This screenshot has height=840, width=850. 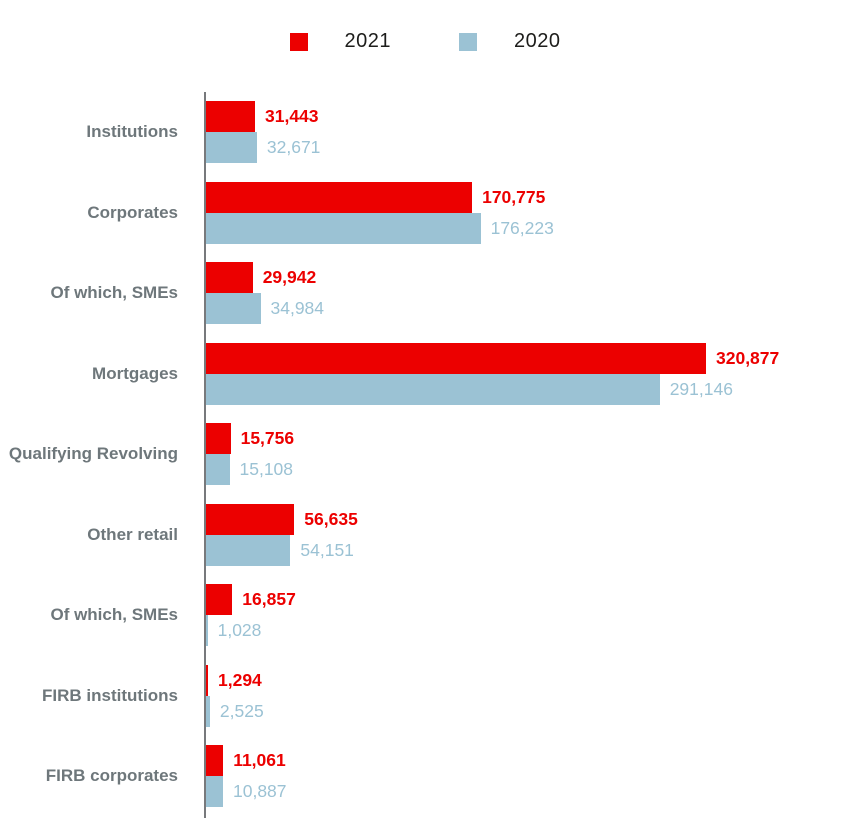 I want to click on bar-group: 31,443 32,671, so click(x=263, y=132).